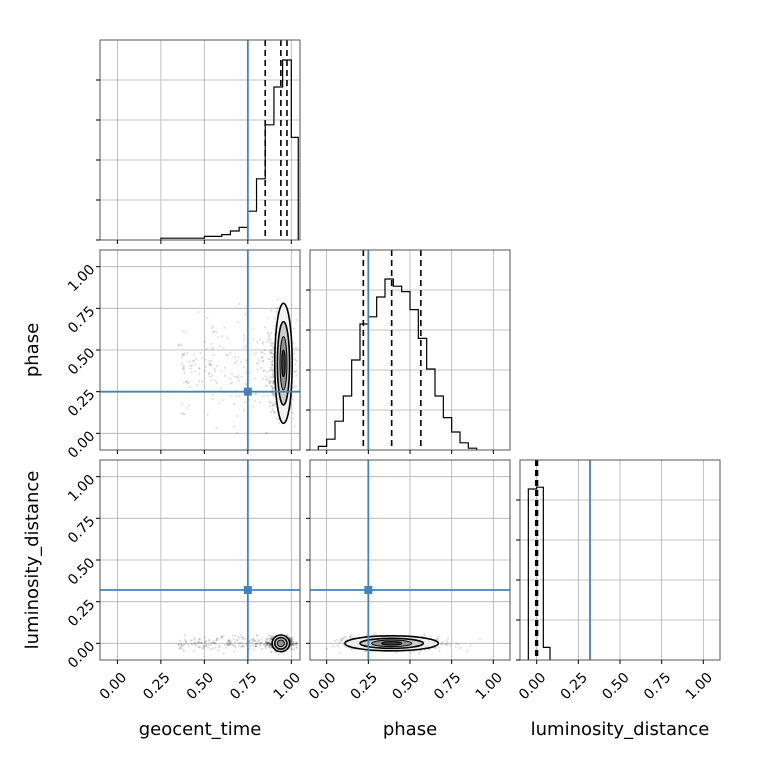  I want to click on x-tick-label: 0.25, so click(156, 686).